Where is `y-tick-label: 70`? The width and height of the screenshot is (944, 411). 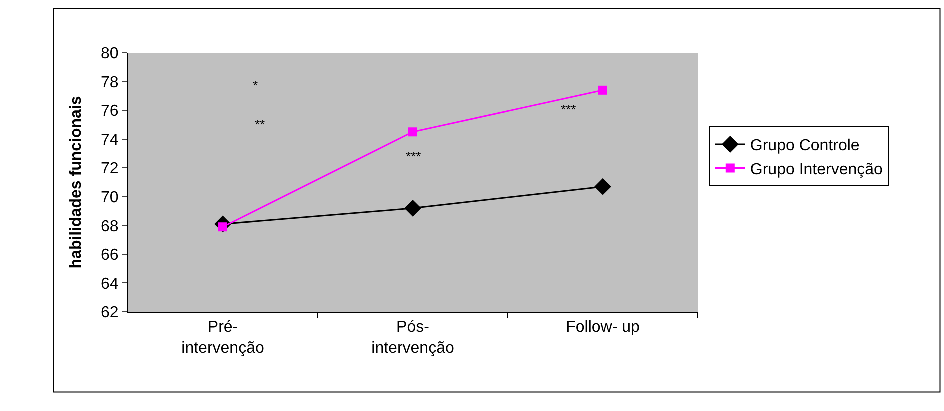
y-tick-label: 70 is located at coordinates (110, 197).